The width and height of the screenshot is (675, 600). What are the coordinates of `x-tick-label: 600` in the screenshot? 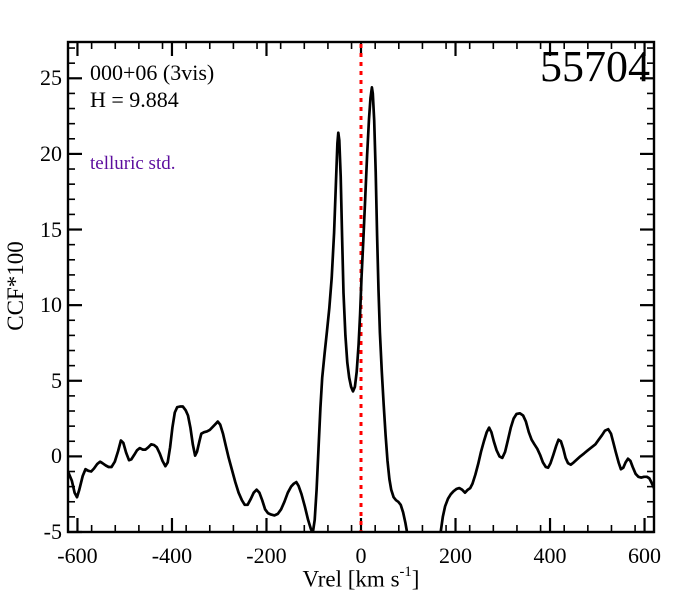 It's located at (645, 555).